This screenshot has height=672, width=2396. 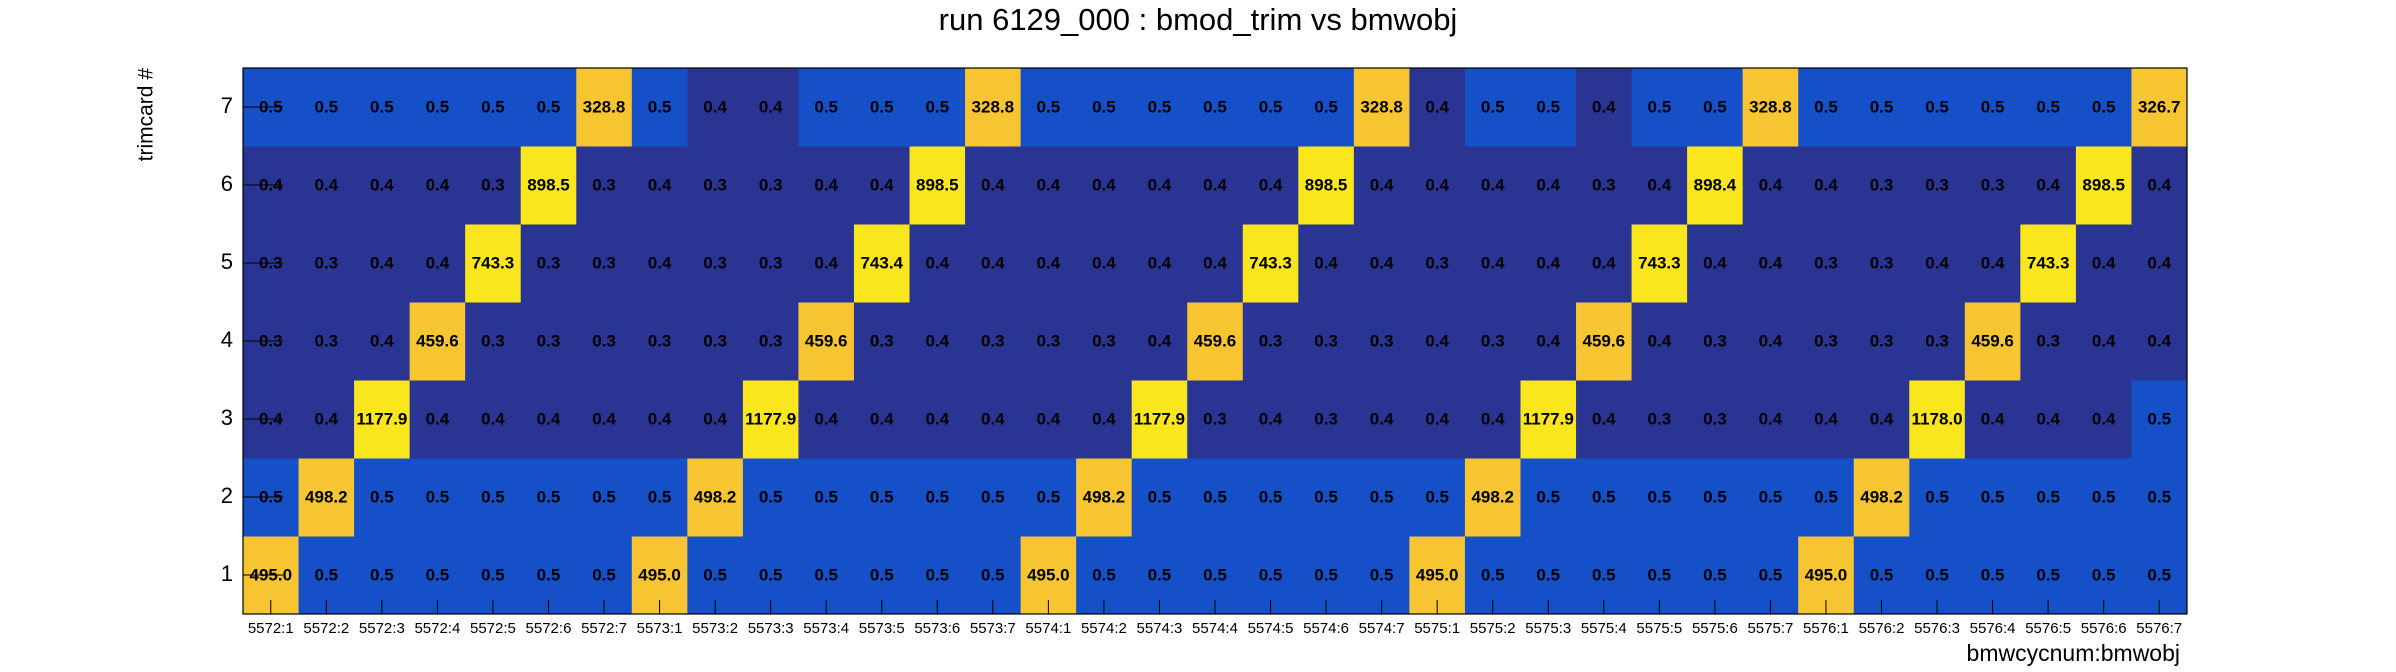 What do you see at coordinates (271, 628) in the screenshot?
I see `x-tick-label: 5572:1` at bounding box center [271, 628].